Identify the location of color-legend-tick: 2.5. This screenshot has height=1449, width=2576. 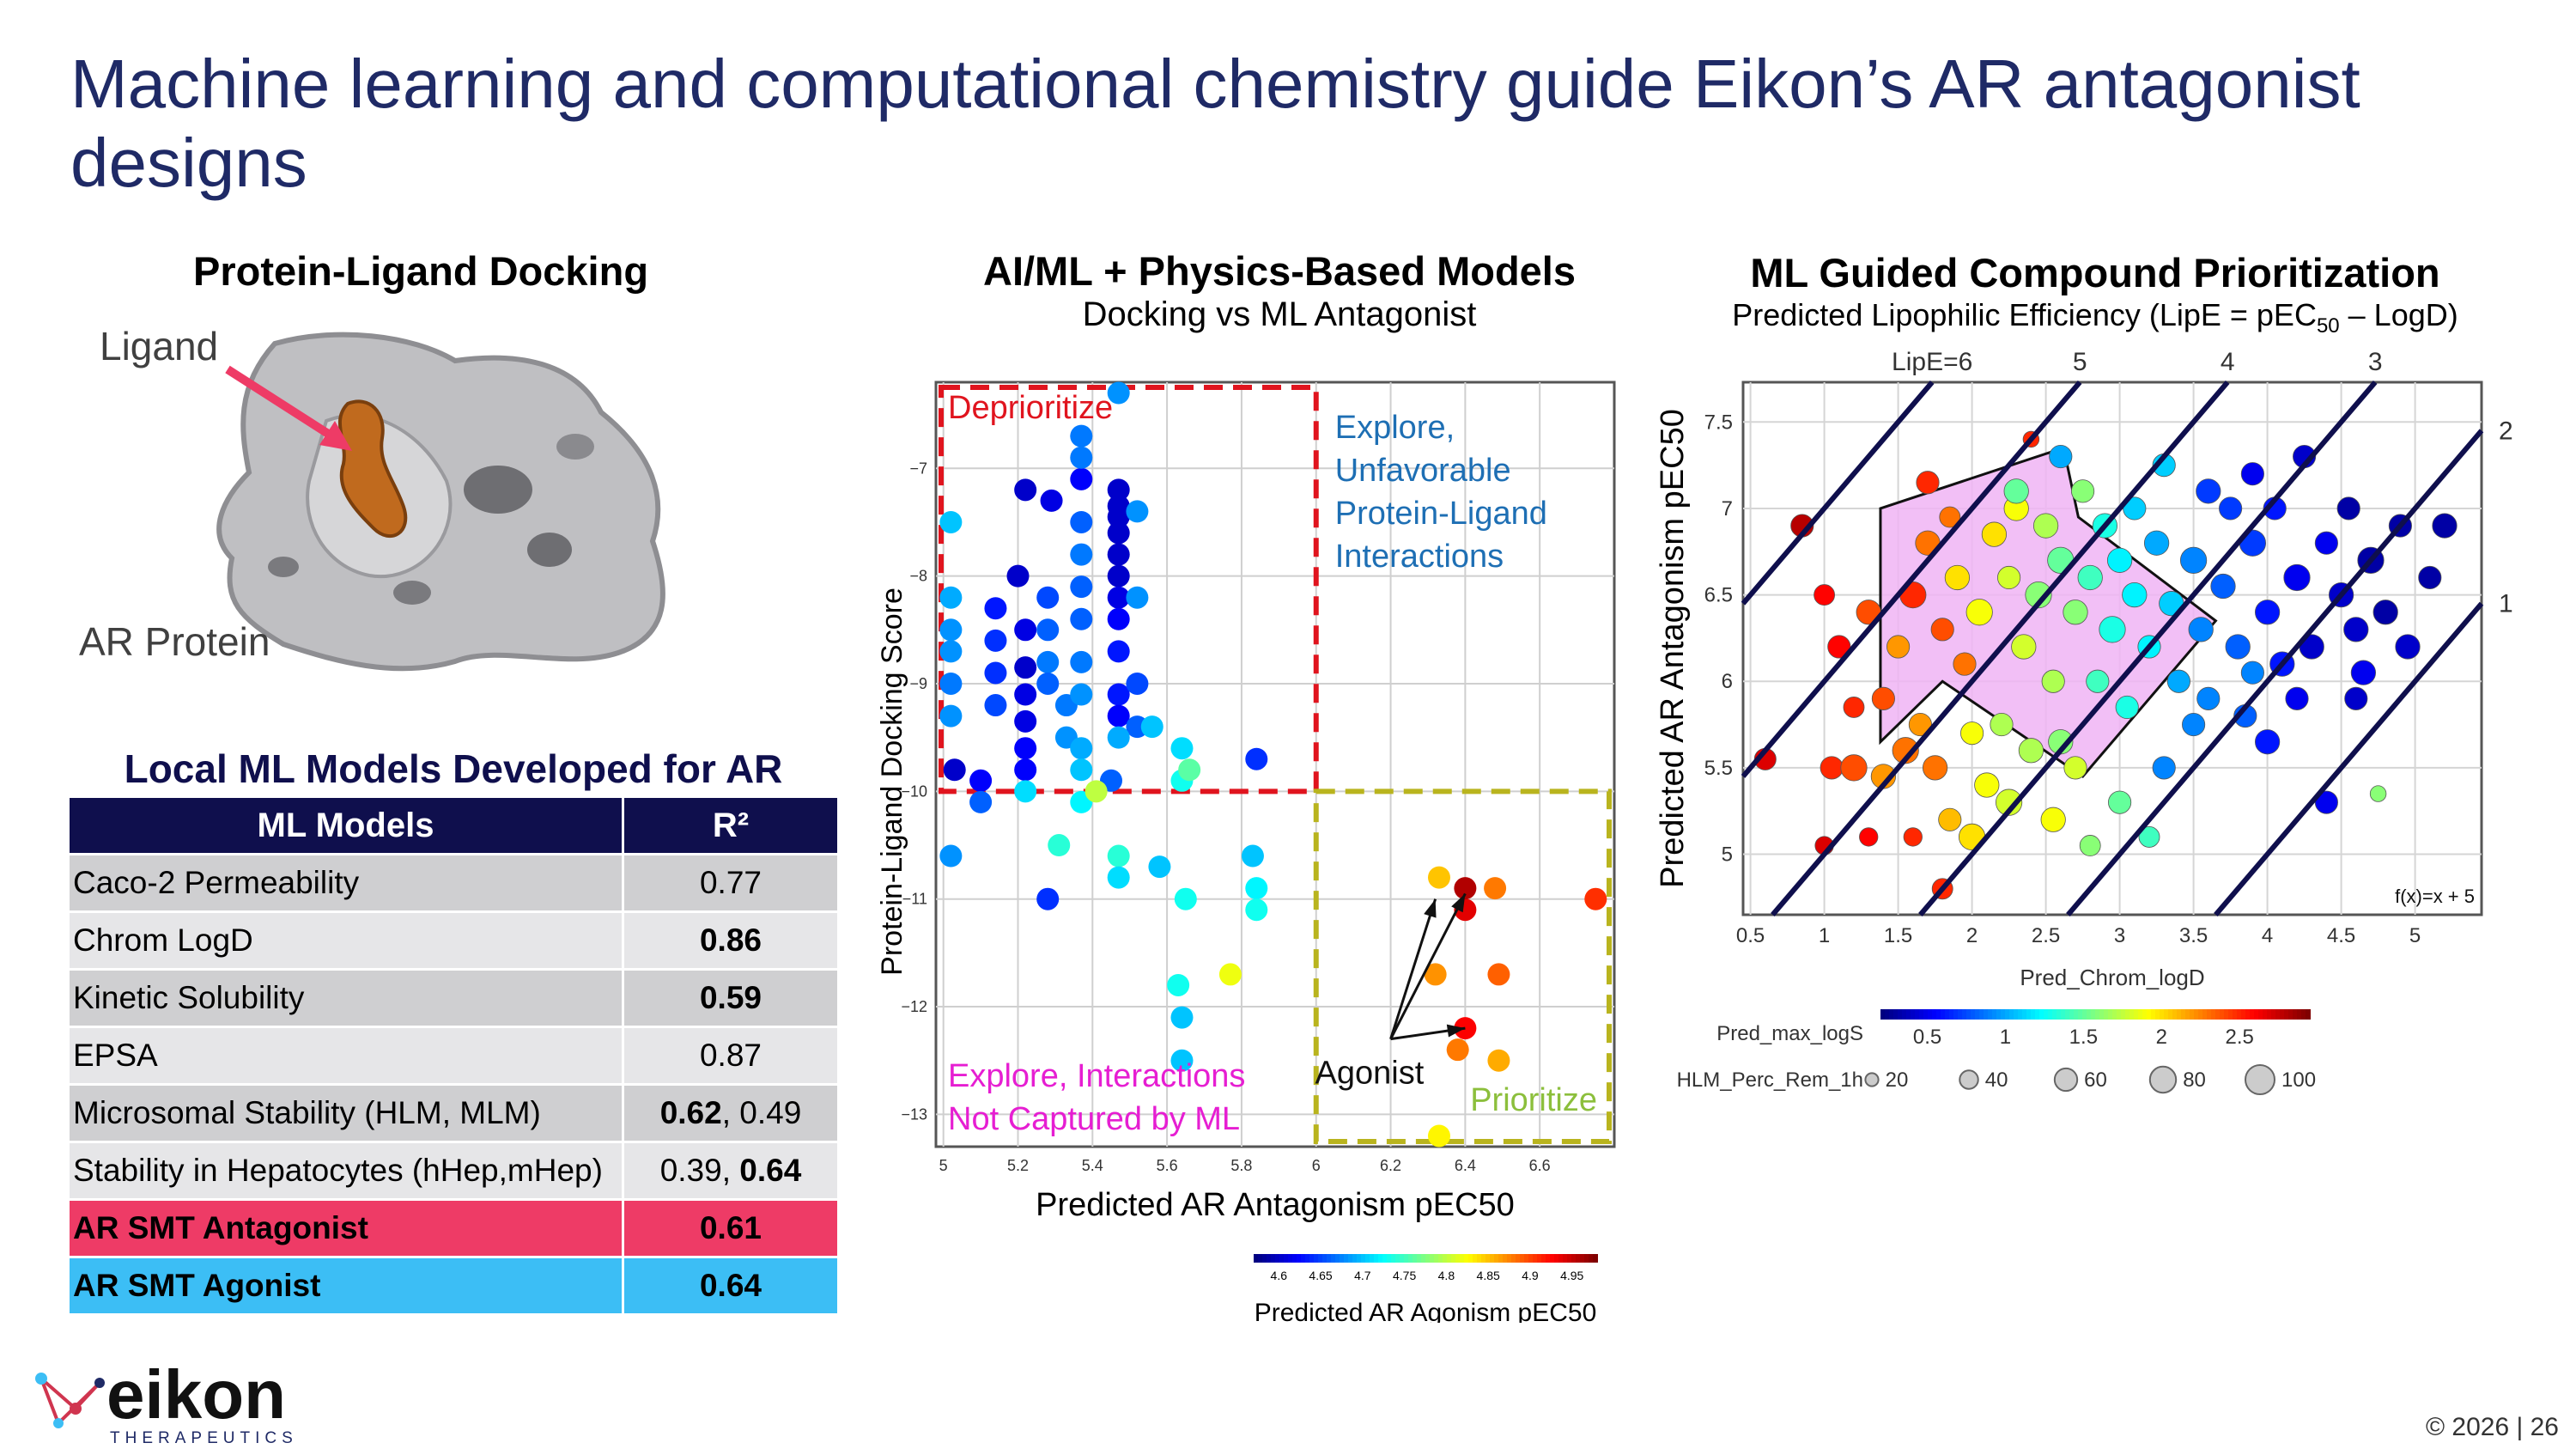
(2239, 1037).